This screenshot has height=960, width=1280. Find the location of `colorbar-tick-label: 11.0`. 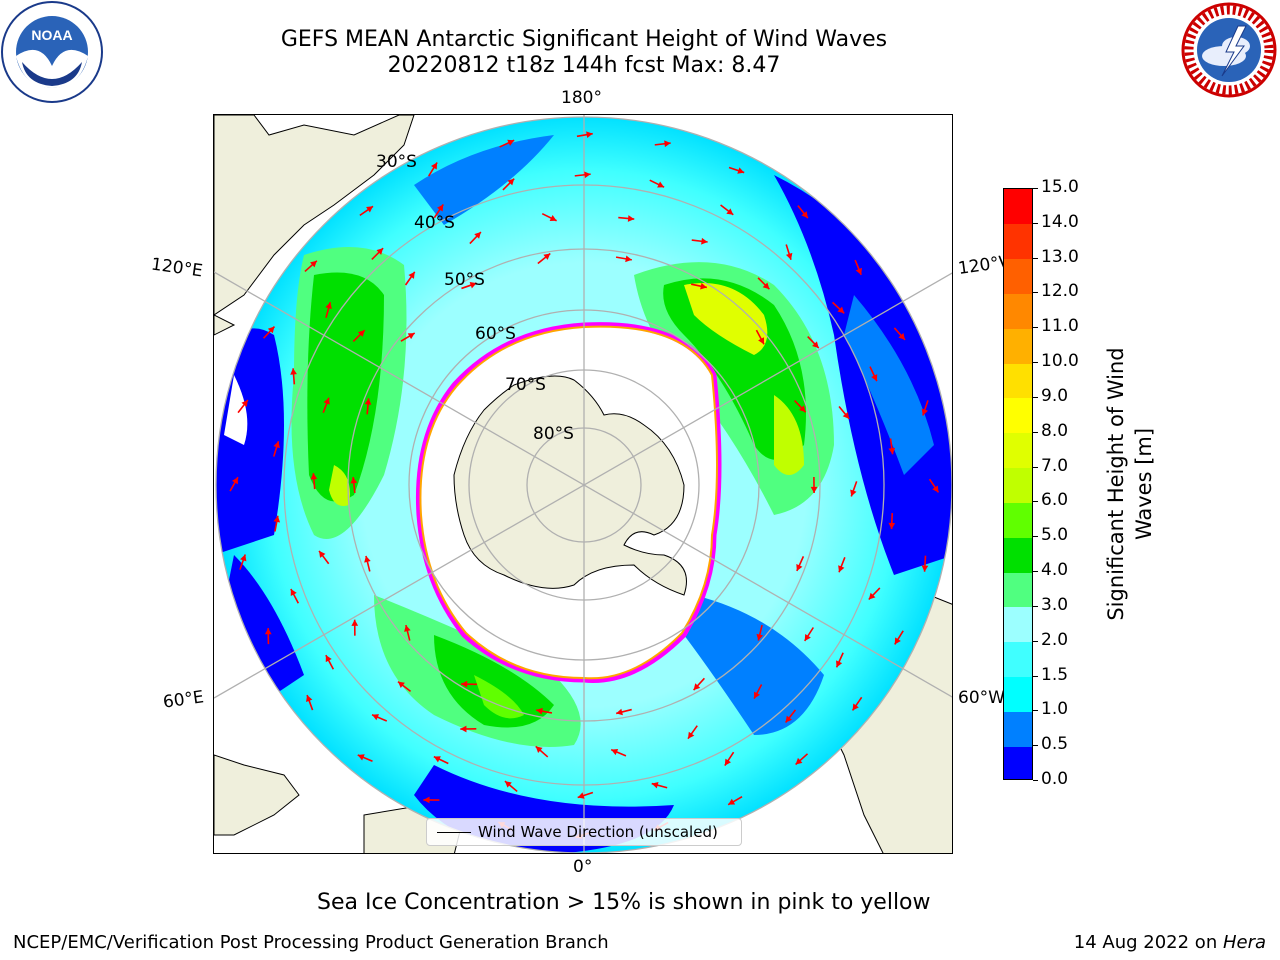

colorbar-tick-label: 11.0 is located at coordinates (1060, 326).